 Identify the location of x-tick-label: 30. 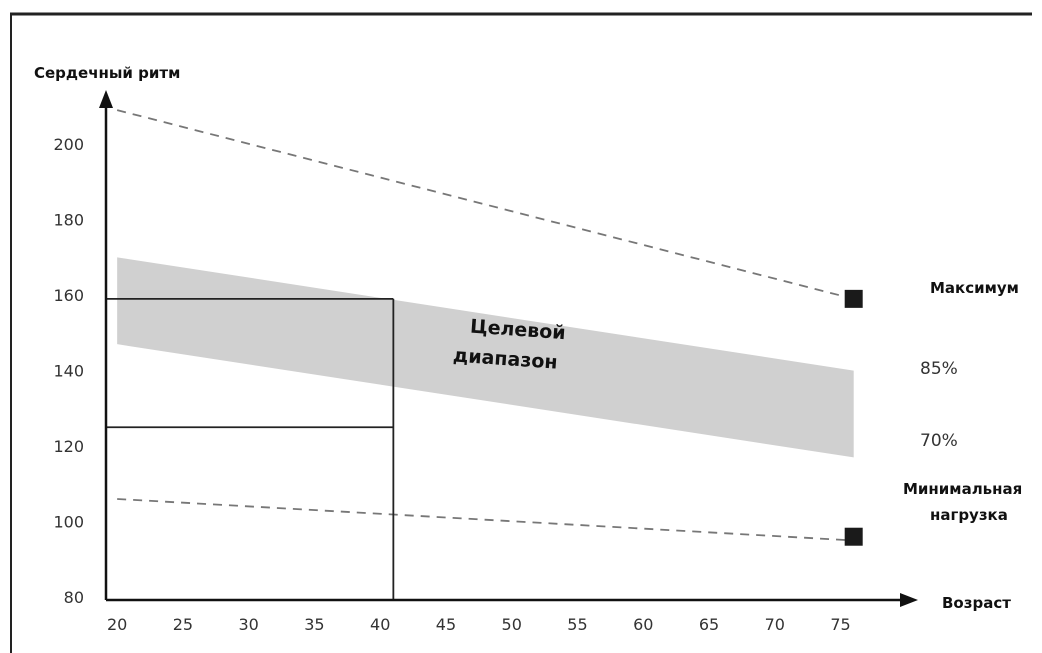
(248, 624).